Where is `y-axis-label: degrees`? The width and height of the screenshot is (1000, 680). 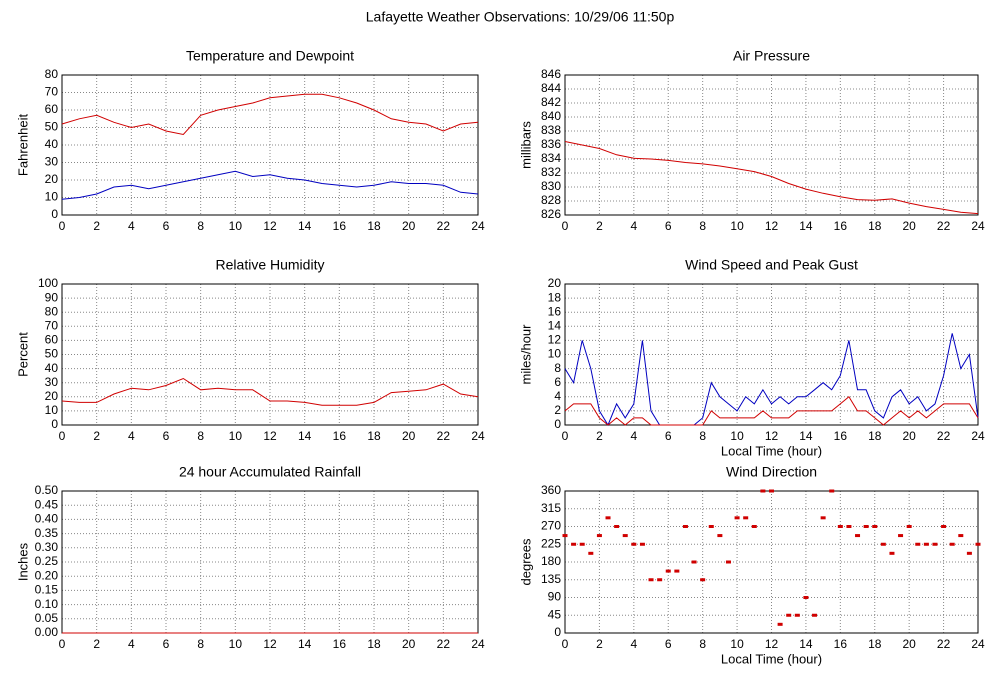 y-axis-label: degrees is located at coordinates (525, 561).